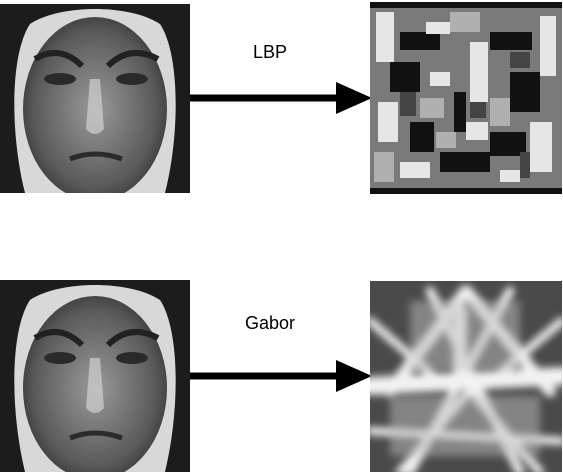  What do you see at coordinates (466, 376) in the screenshot?
I see `gabor-output-image` at bounding box center [466, 376].